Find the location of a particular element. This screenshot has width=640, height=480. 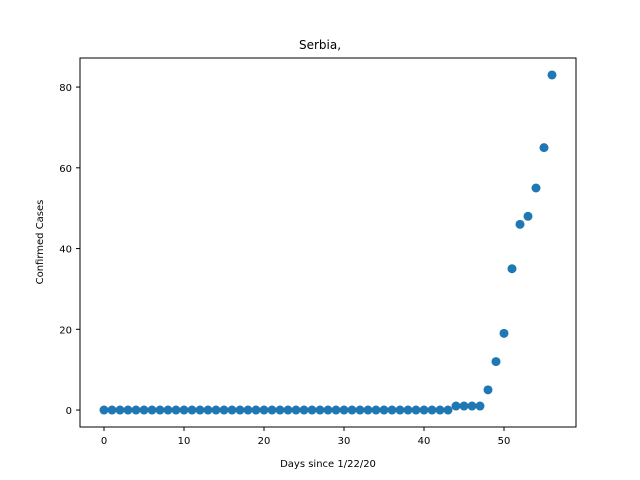

y-tick-label: 20 is located at coordinates (65, 330).